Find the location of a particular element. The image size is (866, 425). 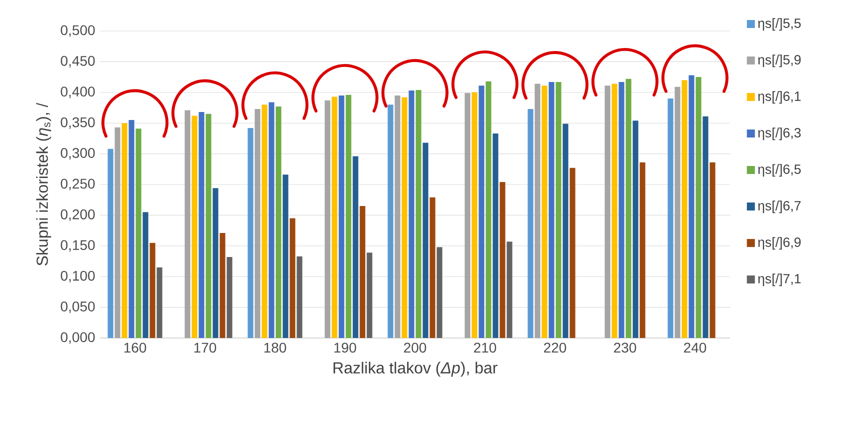

y-tick-label: 0,300 is located at coordinates (77, 154).